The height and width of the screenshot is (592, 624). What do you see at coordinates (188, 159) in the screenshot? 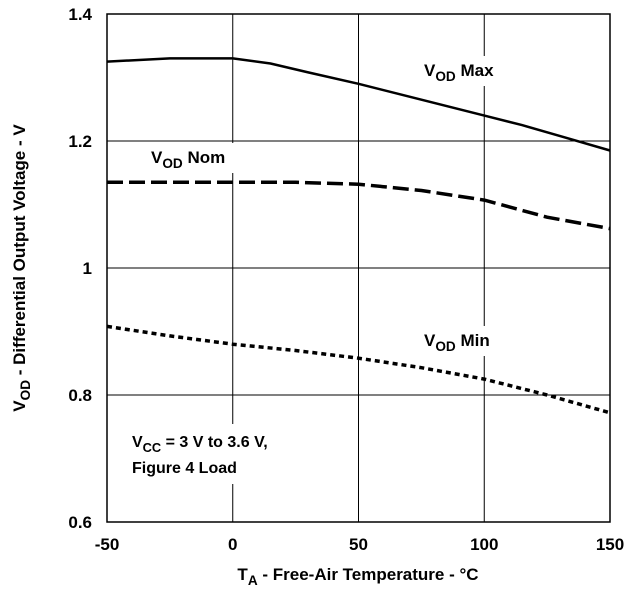
I see `series-label: VOD Nom` at bounding box center [188, 159].